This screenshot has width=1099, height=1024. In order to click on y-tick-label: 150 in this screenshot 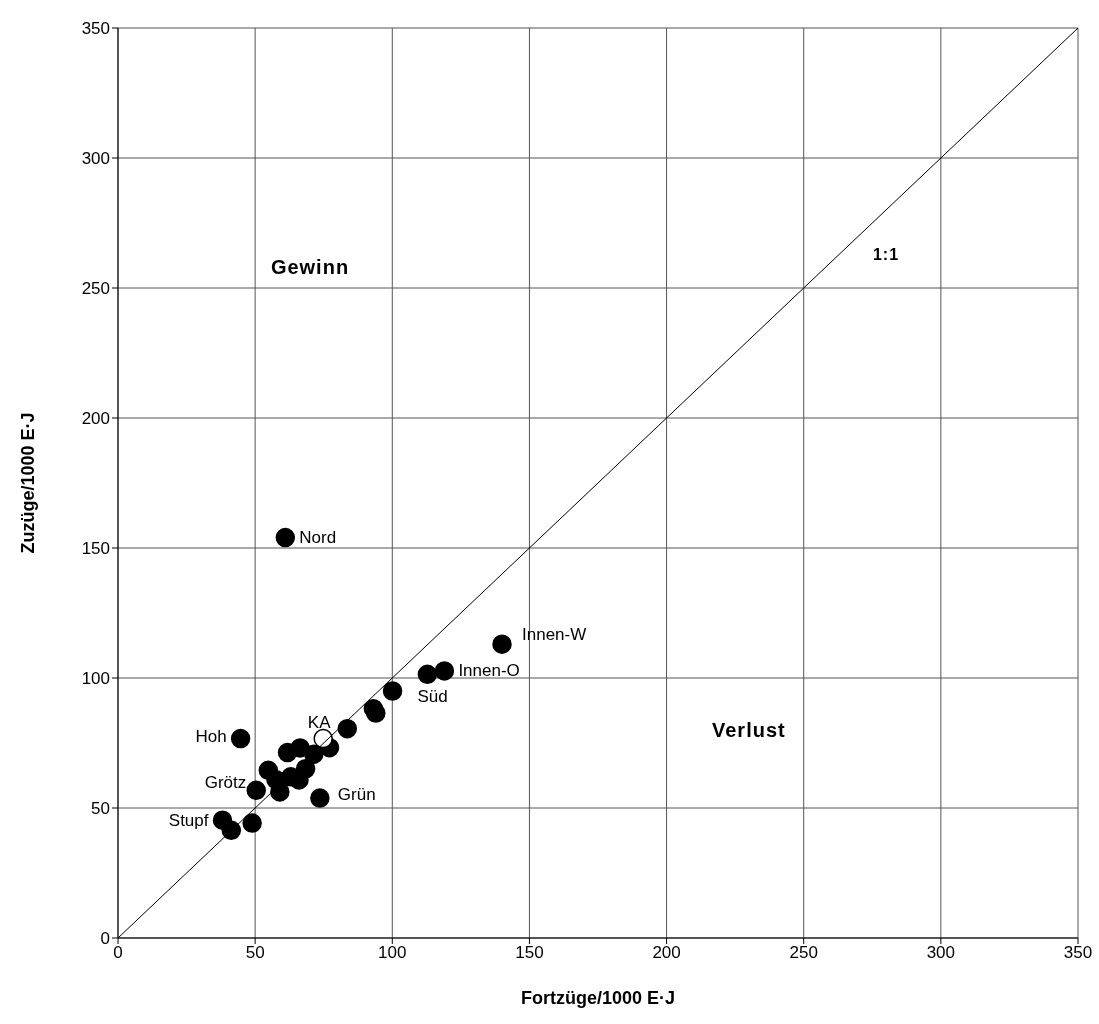, I will do `click(95, 549)`.